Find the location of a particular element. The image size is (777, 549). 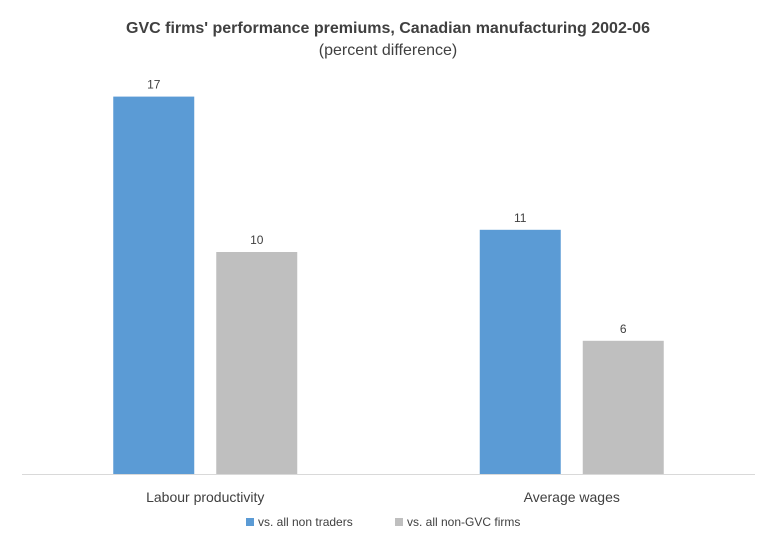

data-label: 10 is located at coordinates (257, 240).